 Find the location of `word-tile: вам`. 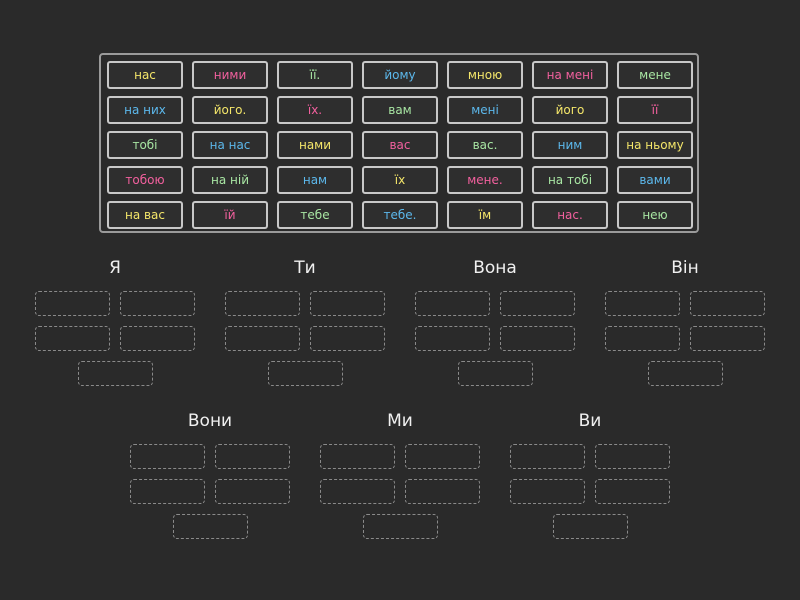

word-tile: вам is located at coordinates (400, 110).